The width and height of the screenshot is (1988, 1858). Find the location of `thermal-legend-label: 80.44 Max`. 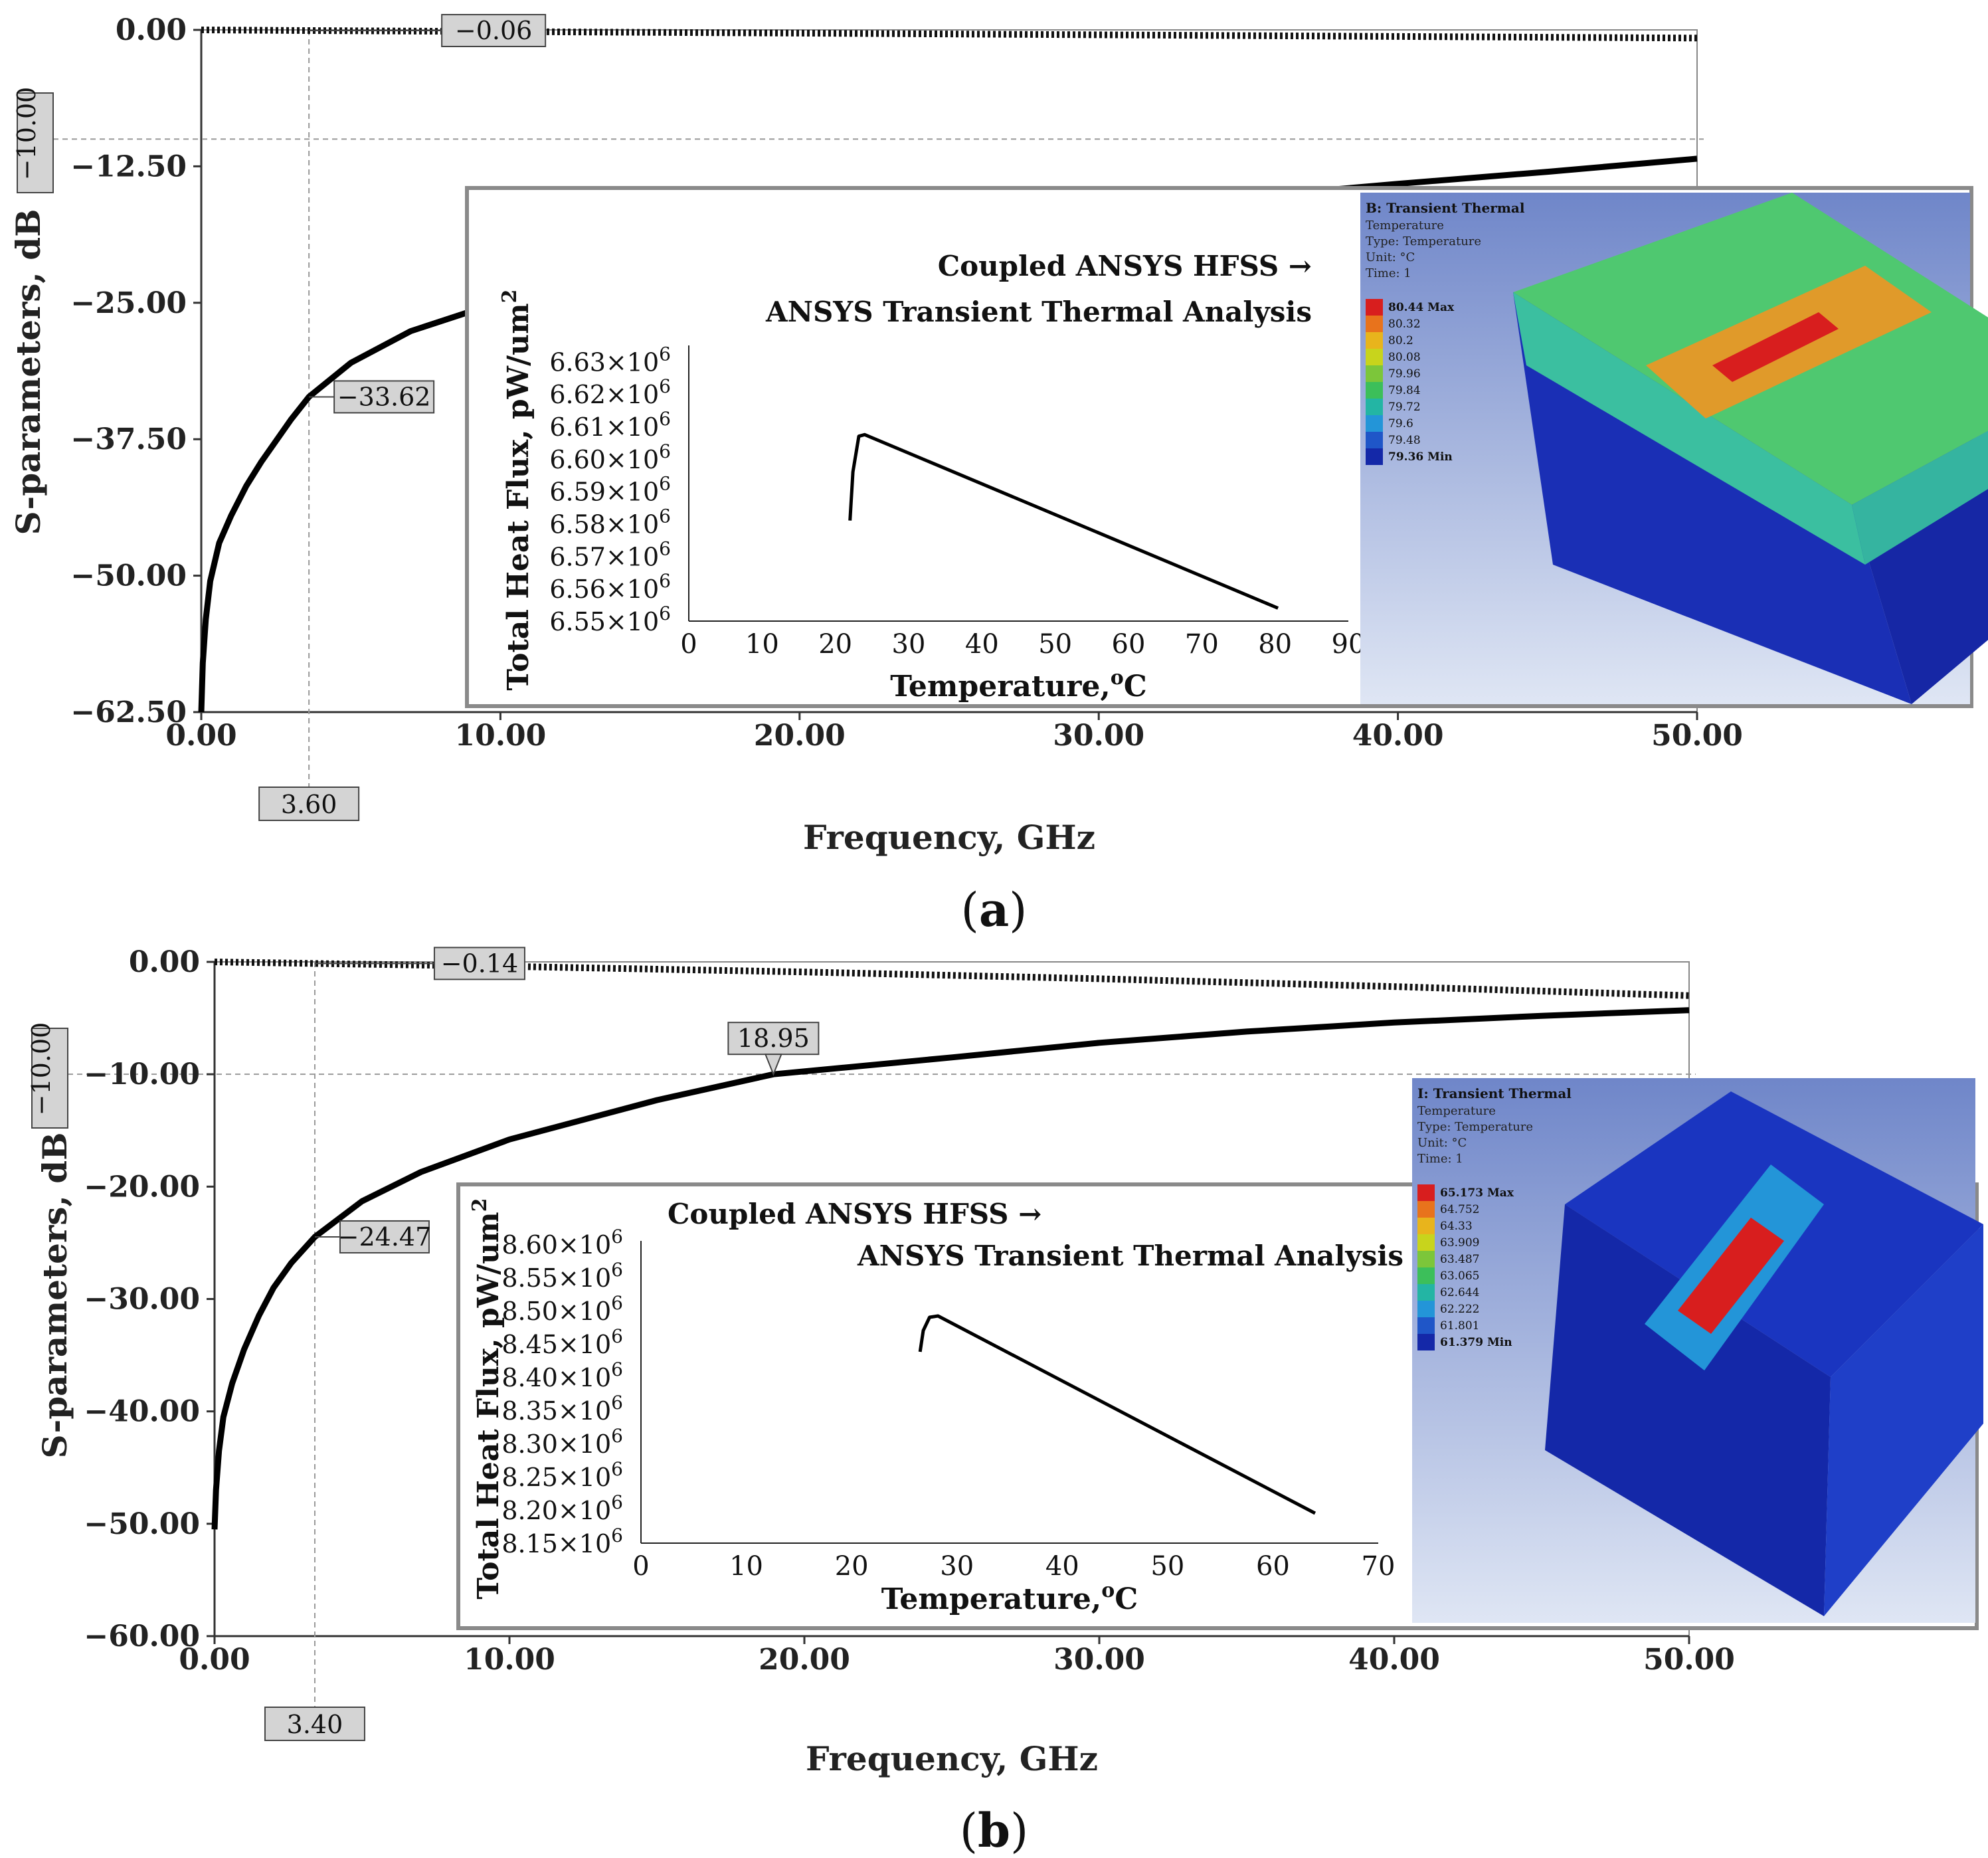

thermal-legend-label: 80.44 Max is located at coordinates (1421, 307).